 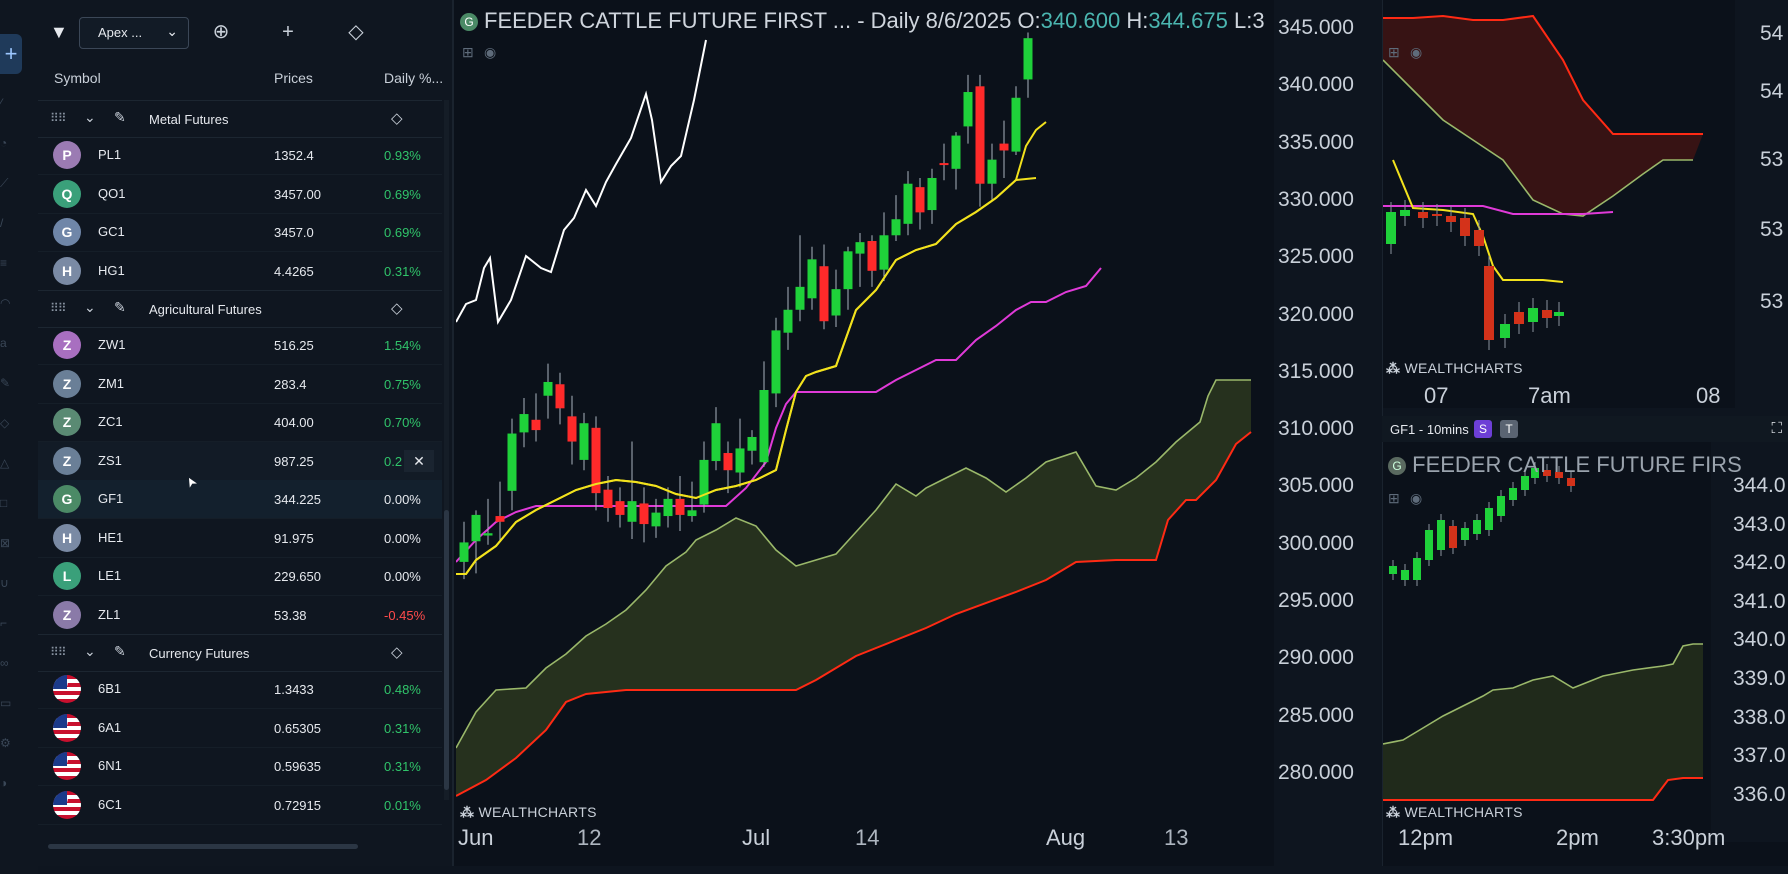 What do you see at coordinates (240, 499) in the screenshot?
I see `table-row: G GF1 344.225 0.00%` at bounding box center [240, 499].